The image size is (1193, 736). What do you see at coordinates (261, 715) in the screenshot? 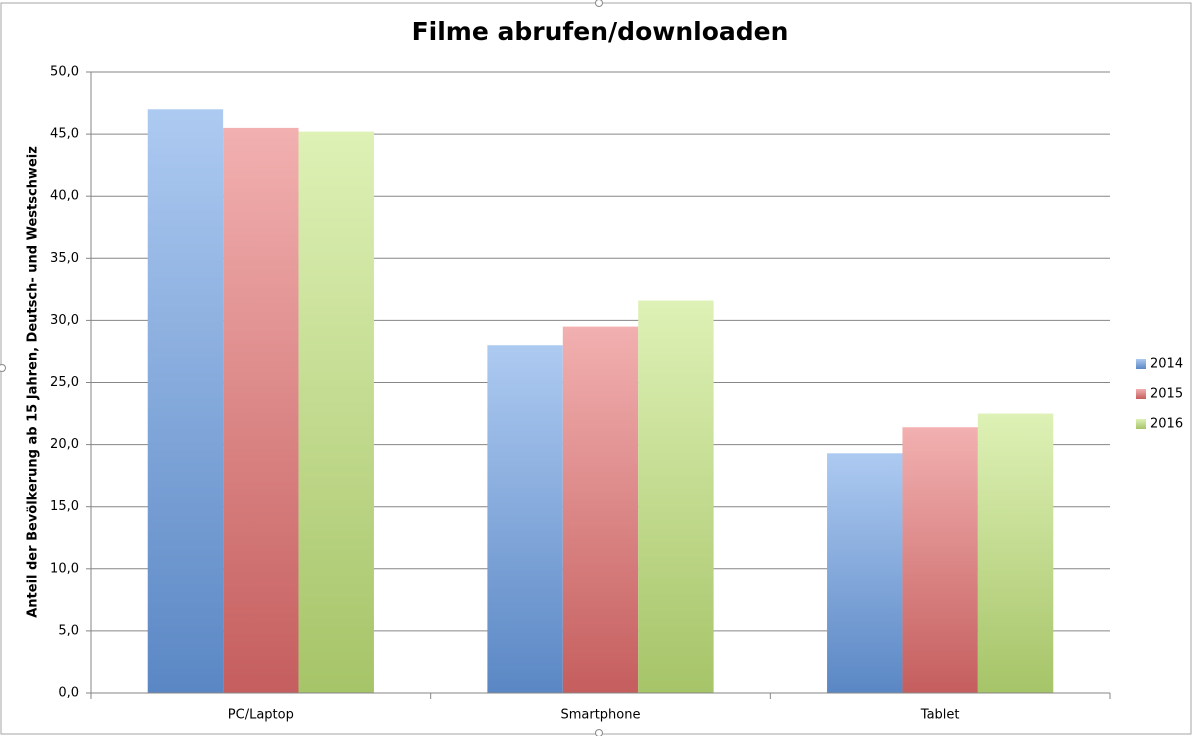
I see `x-tick-label: PC/Laptop` at bounding box center [261, 715].